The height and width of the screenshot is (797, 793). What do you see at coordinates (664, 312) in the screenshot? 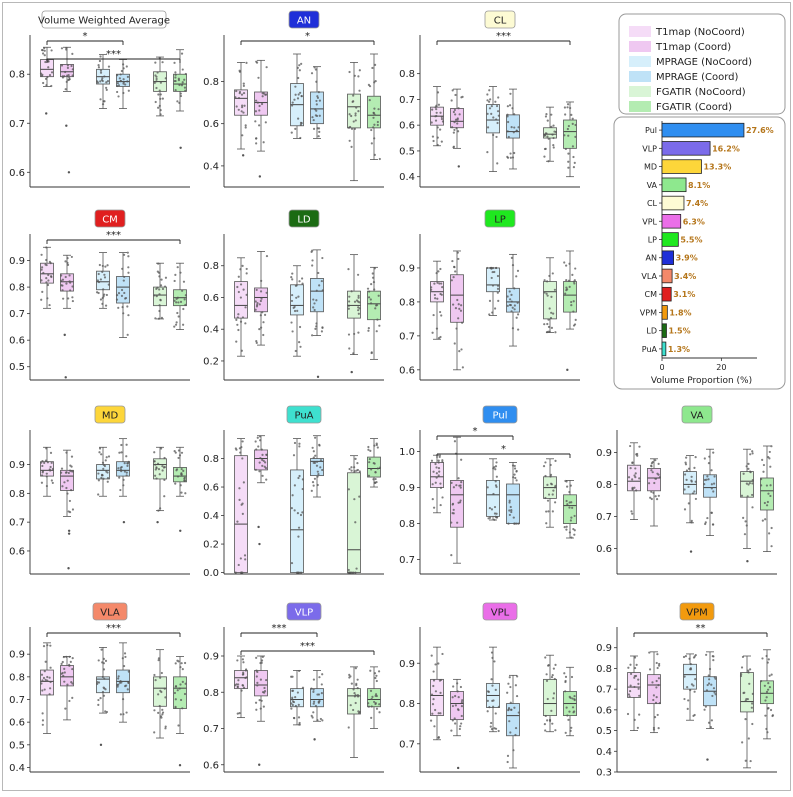
I see `bar` at bounding box center [664, 312].